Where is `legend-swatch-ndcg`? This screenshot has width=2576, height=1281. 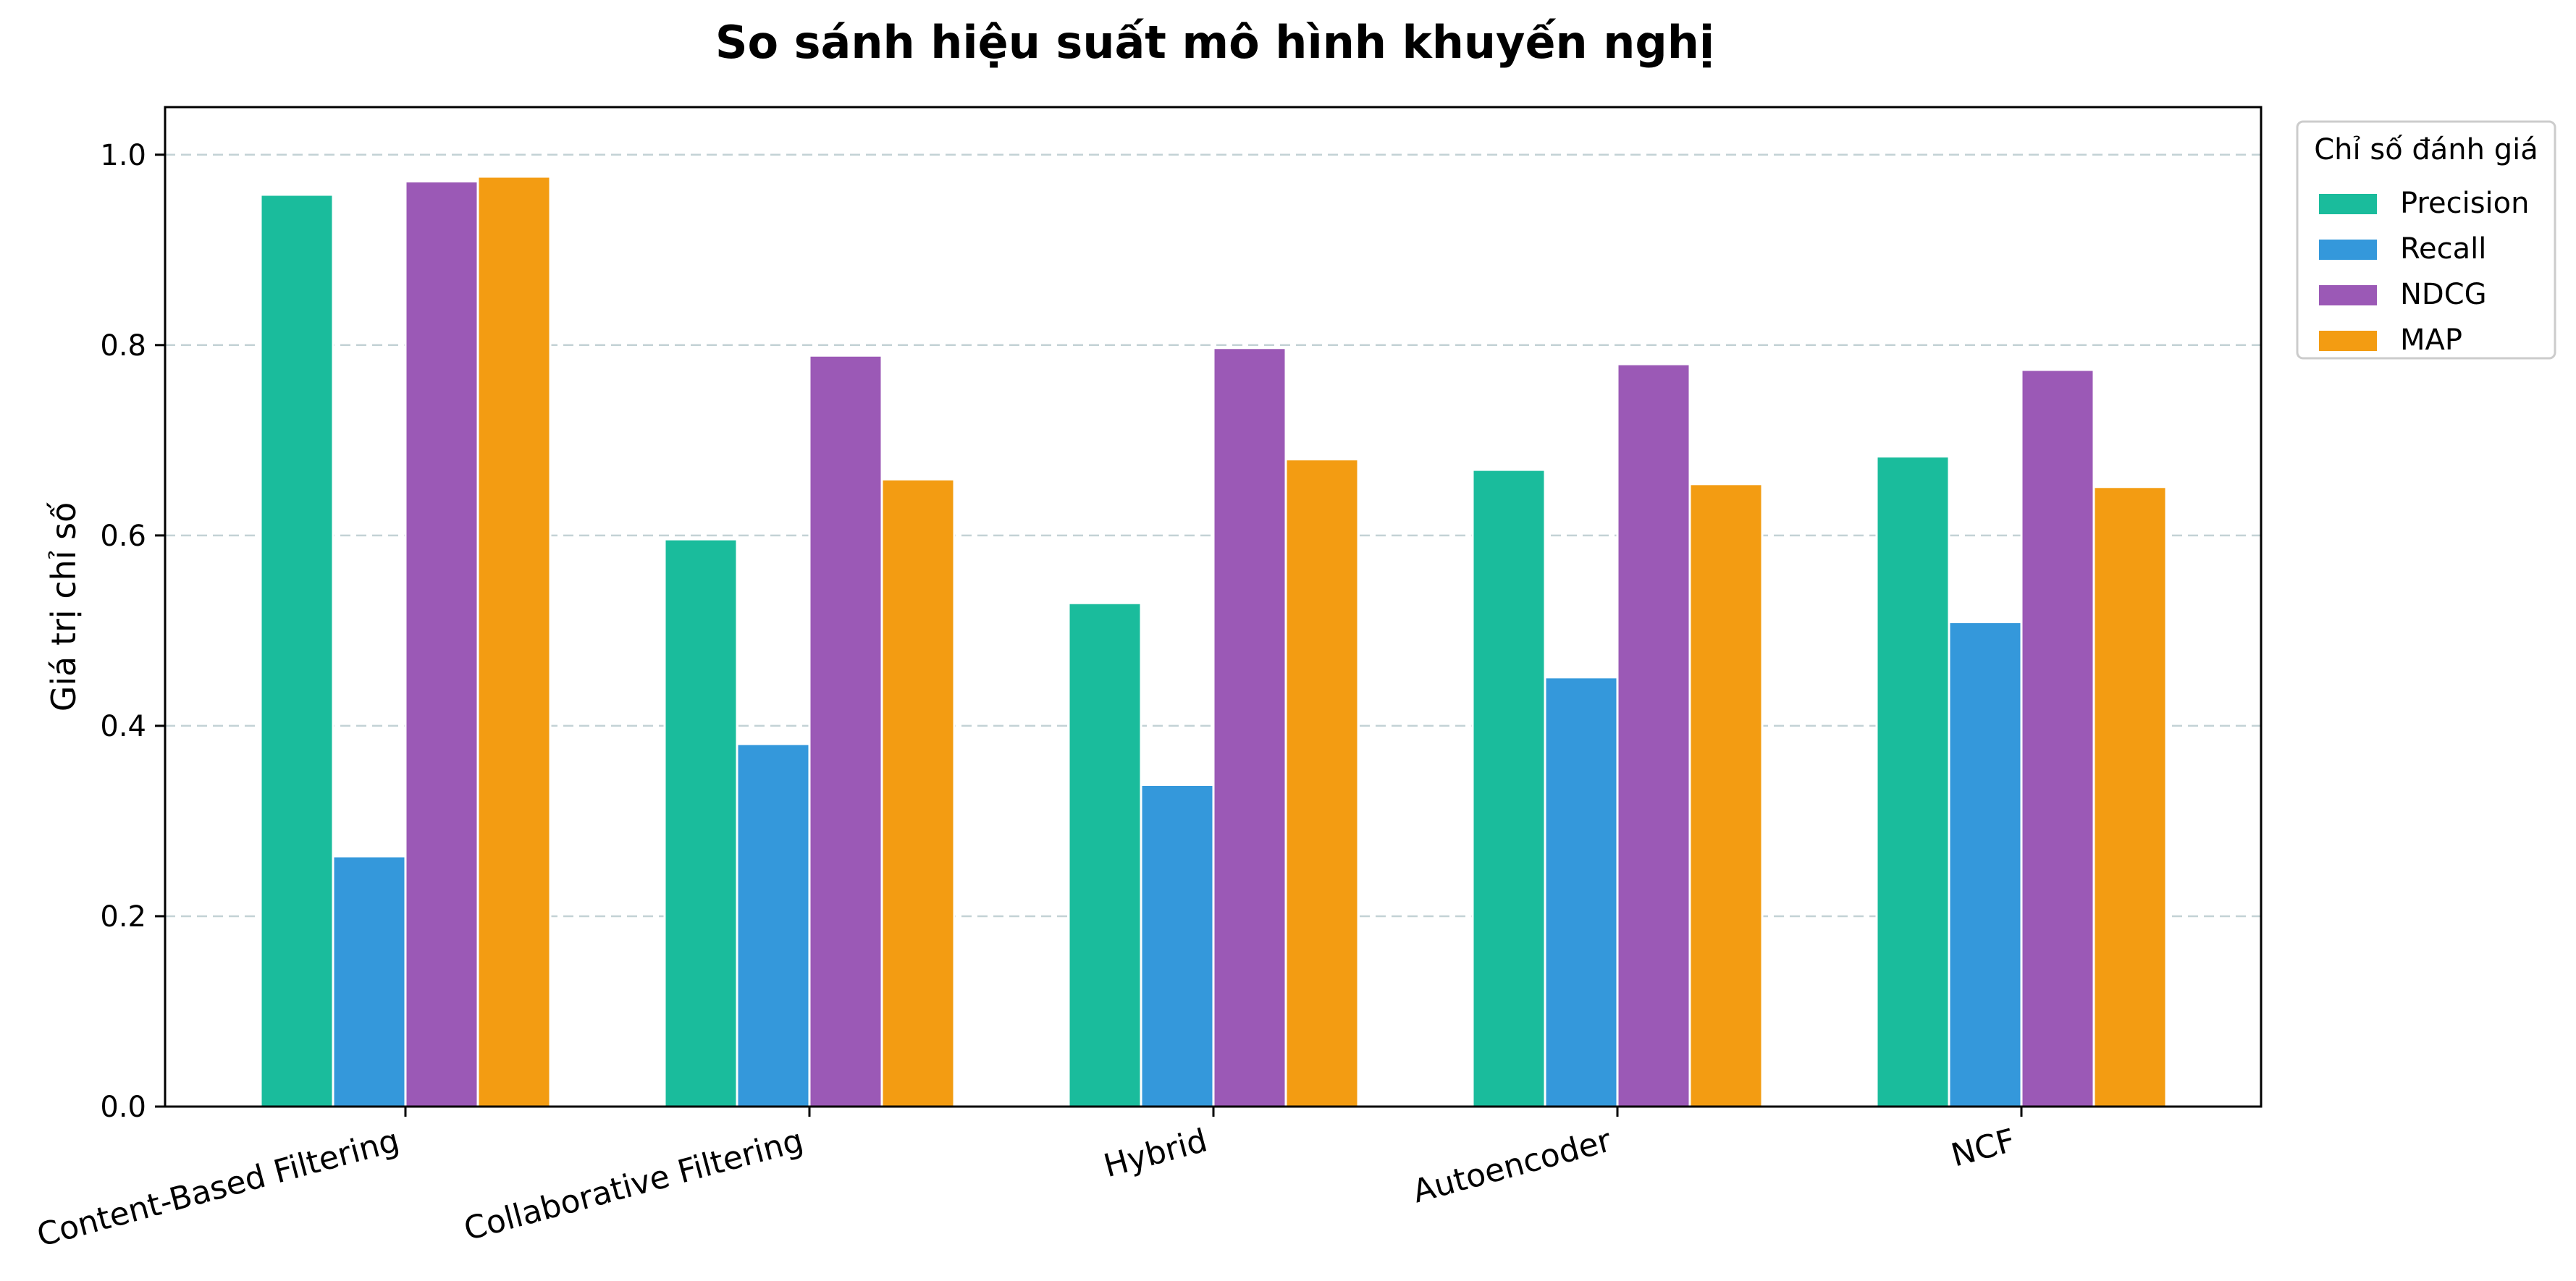
legend-swatch-ndcg is located at coordinates (2348, 295).